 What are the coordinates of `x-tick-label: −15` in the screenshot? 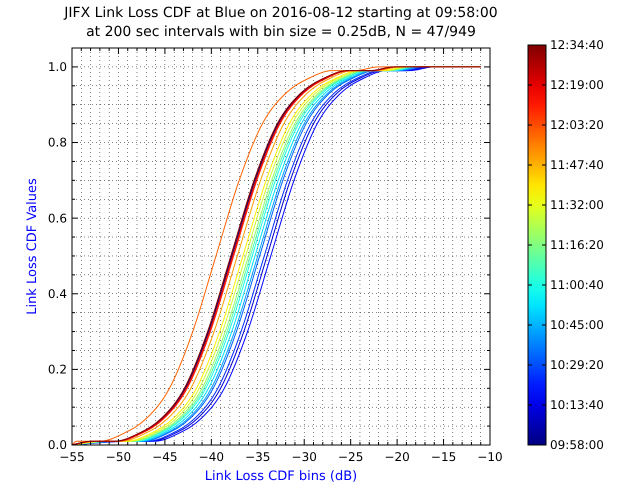 It's located at (443, 457).